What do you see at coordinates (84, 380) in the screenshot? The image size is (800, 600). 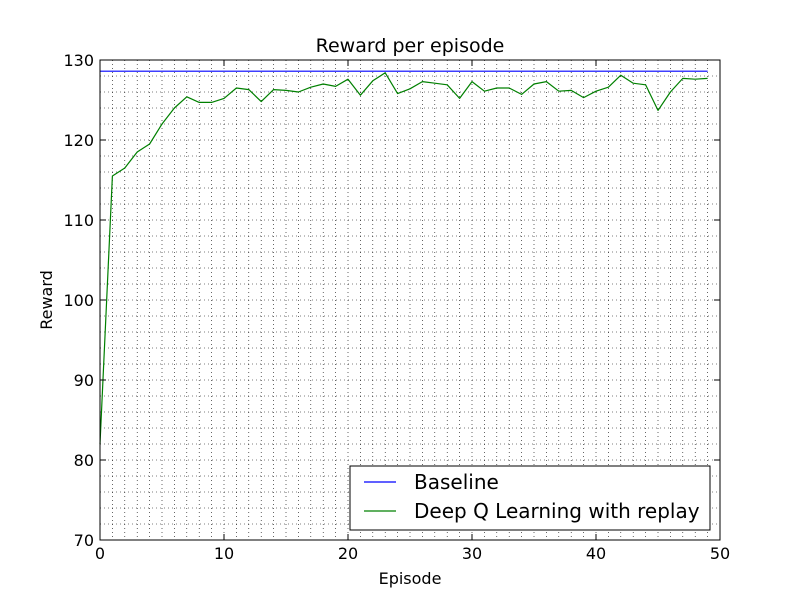 I see `y-tick-label: 90` at bounding box center [84, 380].